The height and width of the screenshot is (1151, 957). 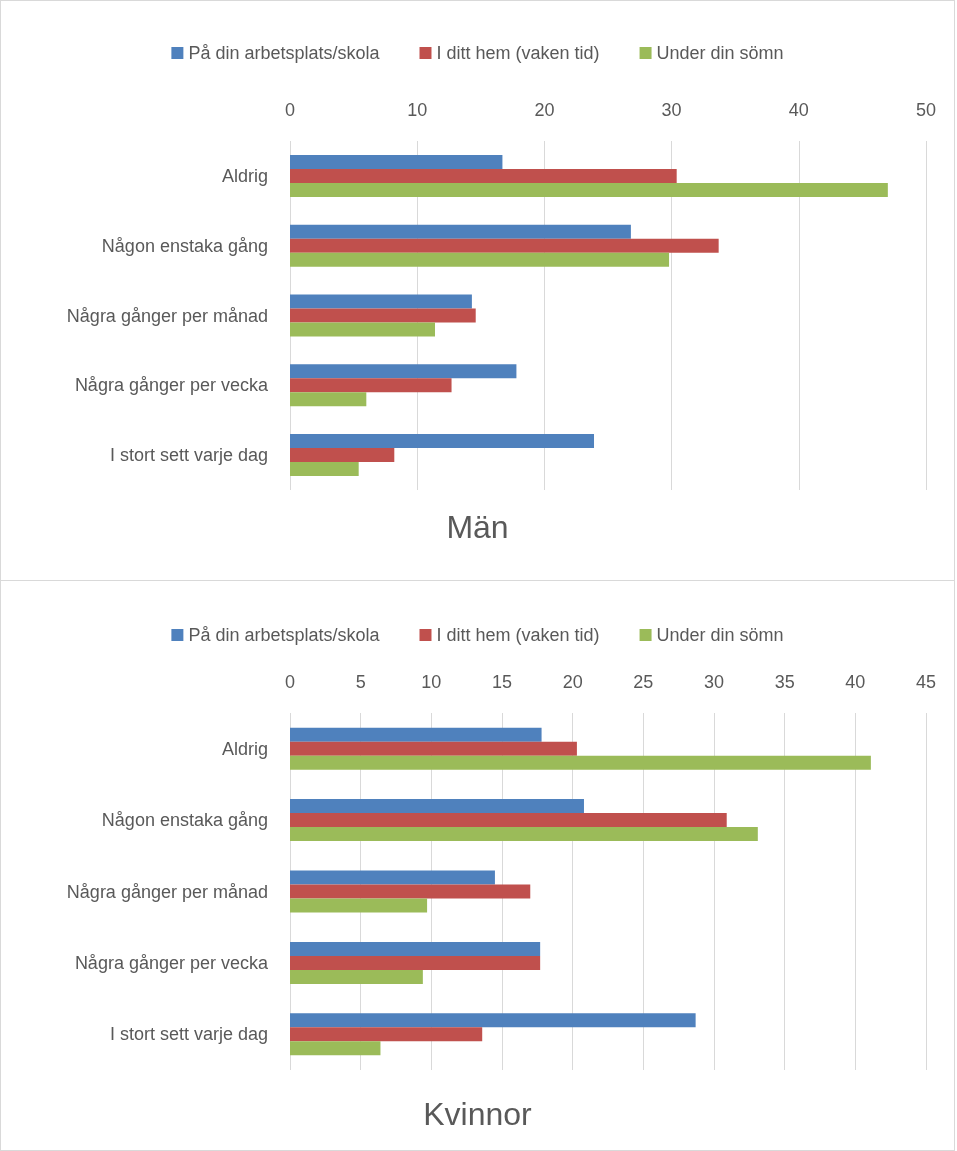 I want to click on x-tick-label: 15, so click(x=502, y=682).